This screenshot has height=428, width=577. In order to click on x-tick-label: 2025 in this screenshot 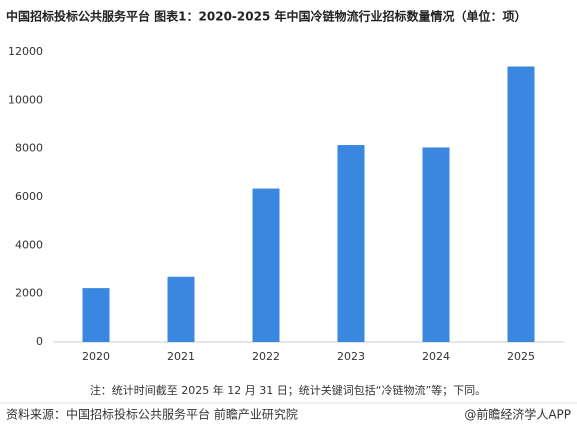, I will do `click(521, 356)`.